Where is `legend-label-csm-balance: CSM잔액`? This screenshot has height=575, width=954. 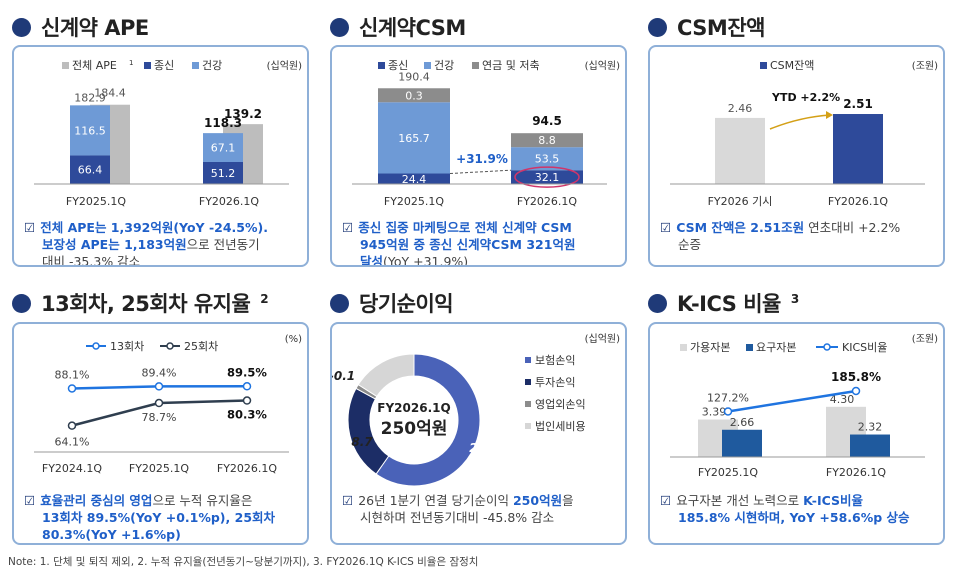 legend-label-csm-balance: CSM잔액 is located at coordinates (792, 65).